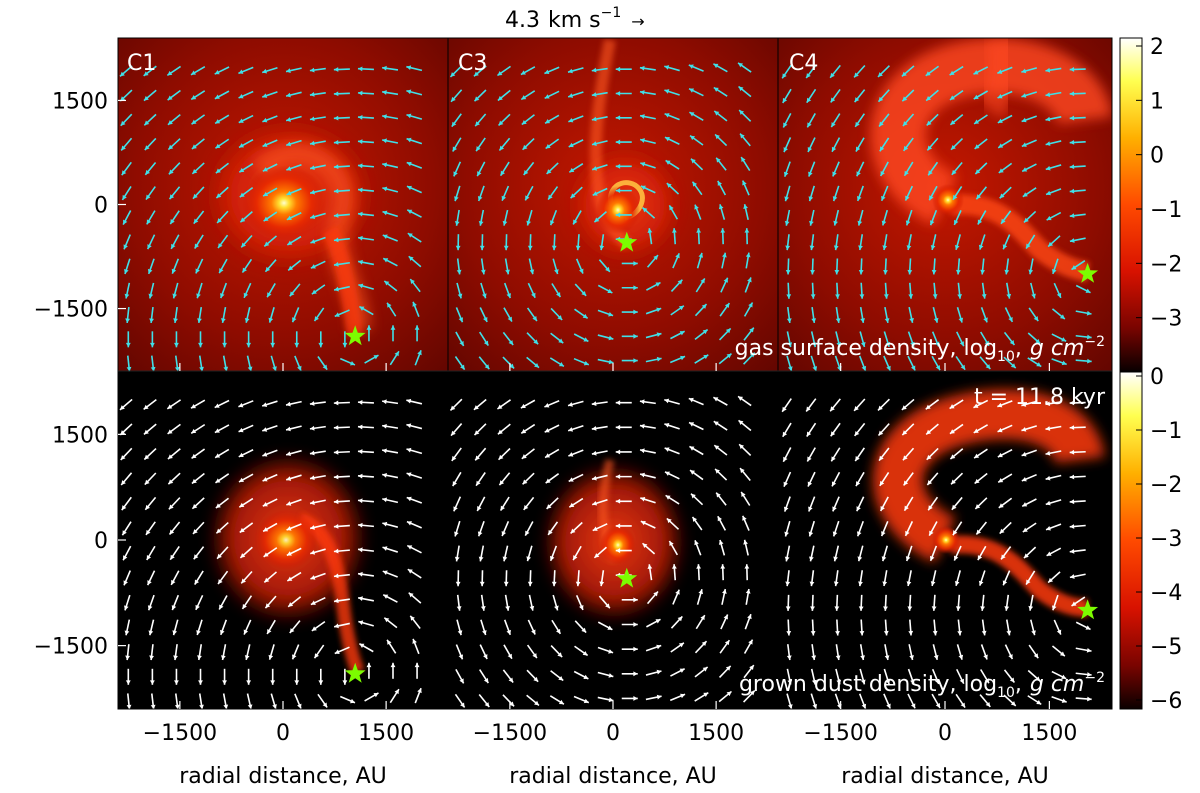  What do you see at coordinates (80, 374) in the screenshot?
I see `y-axis-ticks: 1500 0 −1500 1500 0 −1500` at bounding box center [80, 374].